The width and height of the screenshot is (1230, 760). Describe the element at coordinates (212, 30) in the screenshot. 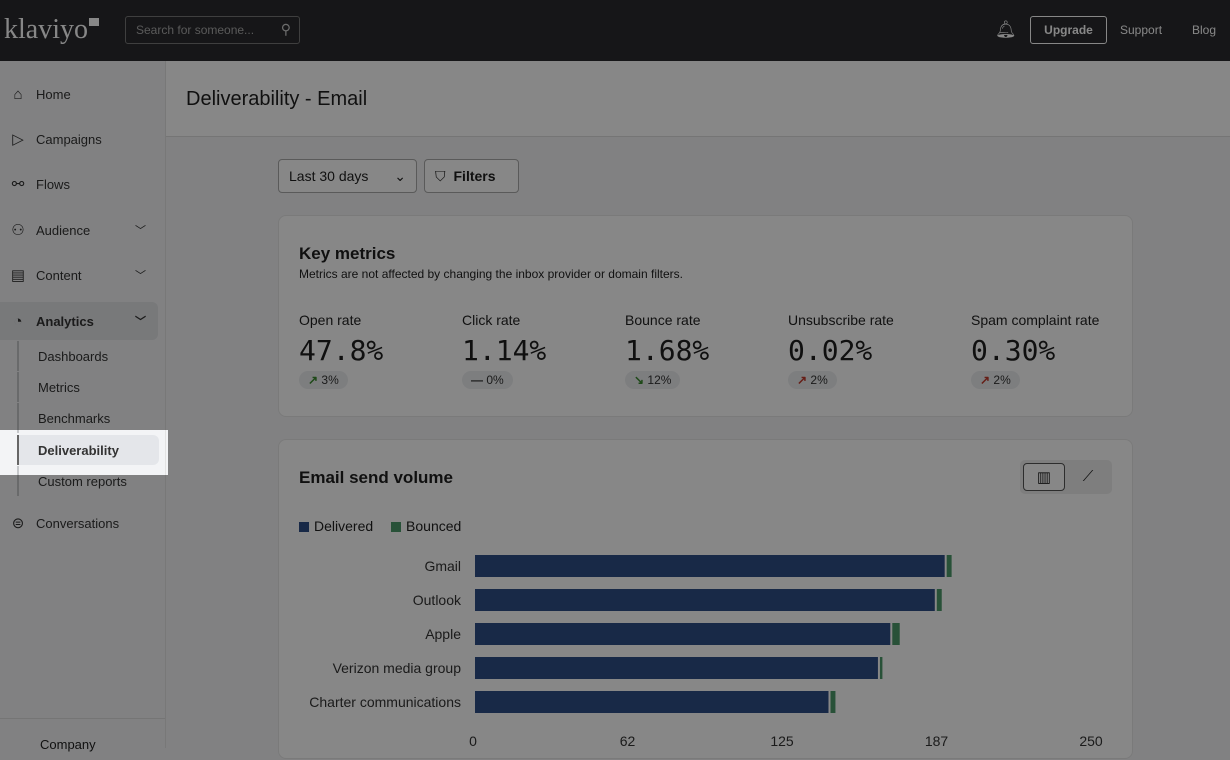

I see `search-input: Search for someone... ⚲` at that location.